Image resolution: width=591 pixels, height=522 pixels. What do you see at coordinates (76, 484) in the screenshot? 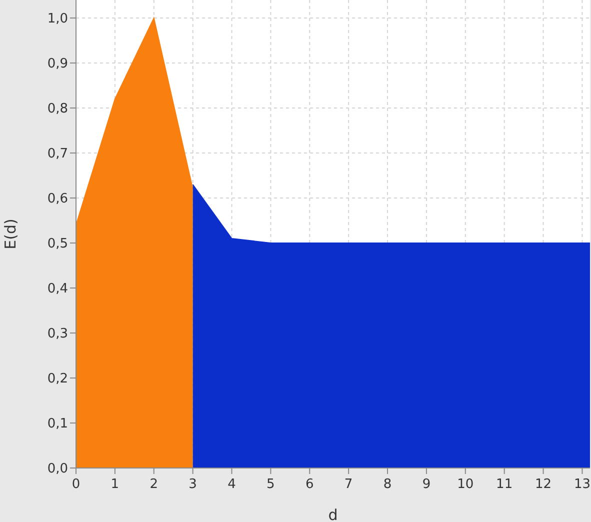
I see `x-tick-label: 0` at bounding box center [76, 484].